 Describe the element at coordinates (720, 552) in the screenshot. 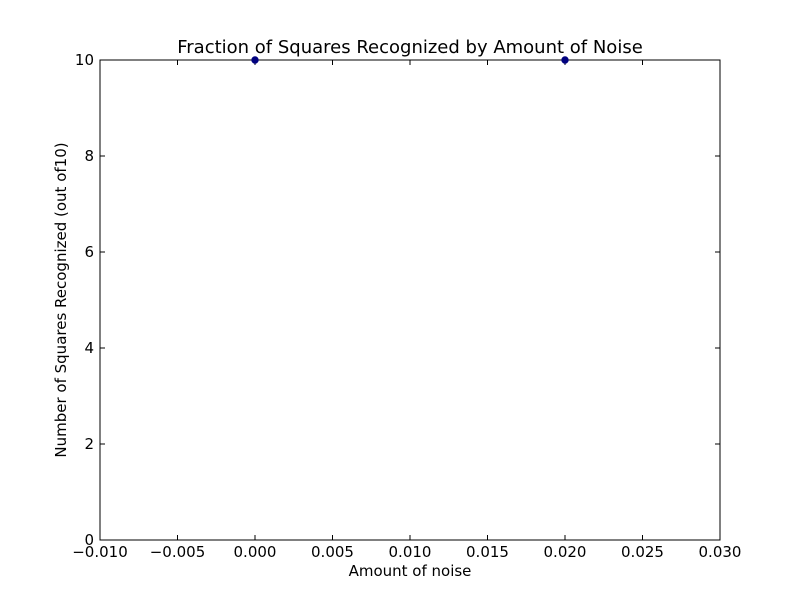

I see `x-tick-label: 0.030` at that location.